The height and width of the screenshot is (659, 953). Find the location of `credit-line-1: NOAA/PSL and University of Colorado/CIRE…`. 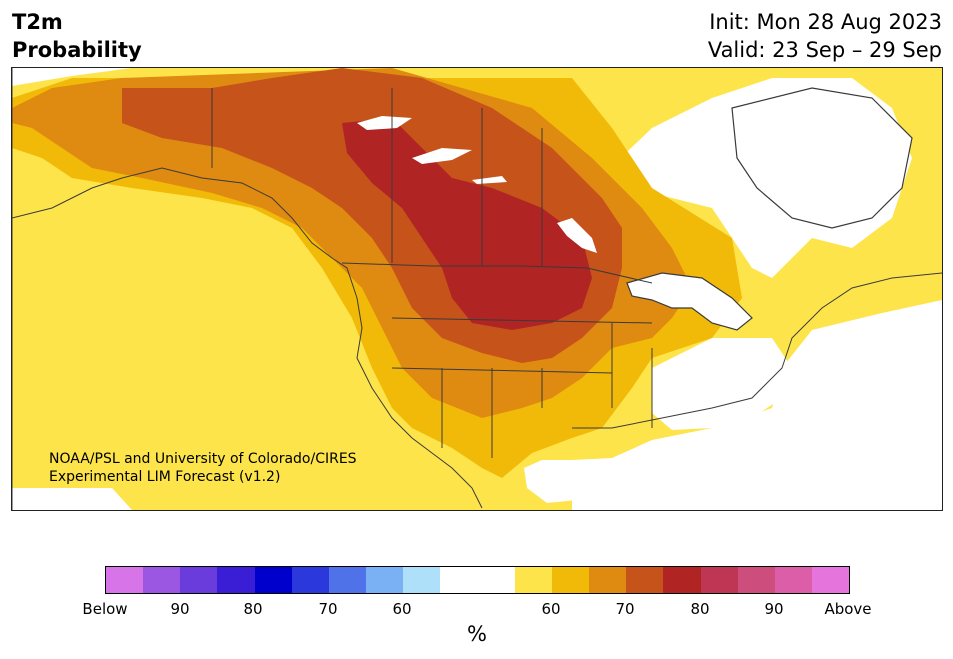

credit-line-1: NOAA/PSL and University of Colorado/CIRE… is located at coordinates (203, 459).